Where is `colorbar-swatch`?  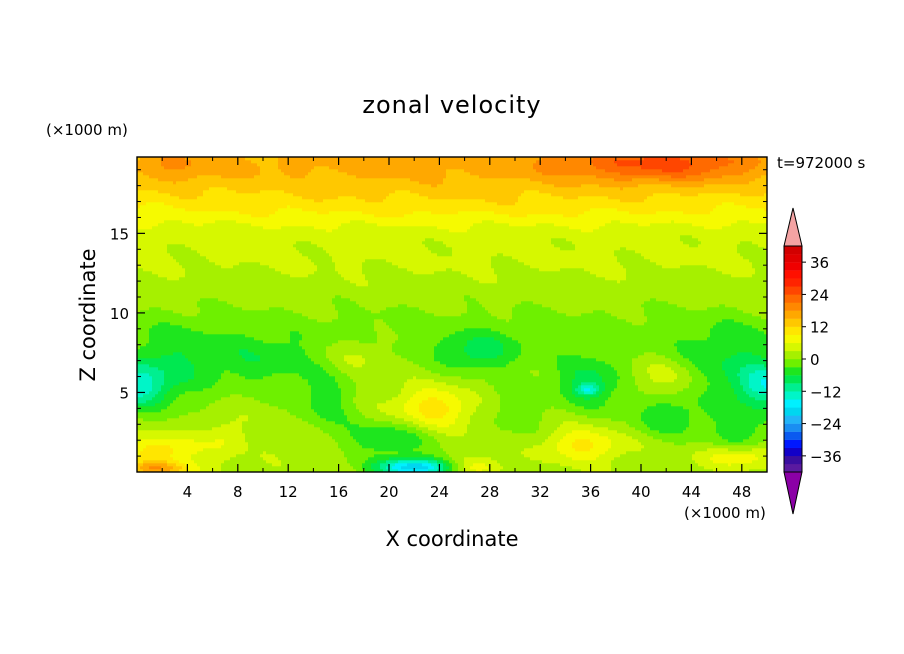 colorbar-swatch is located at coordinates (793, 282).